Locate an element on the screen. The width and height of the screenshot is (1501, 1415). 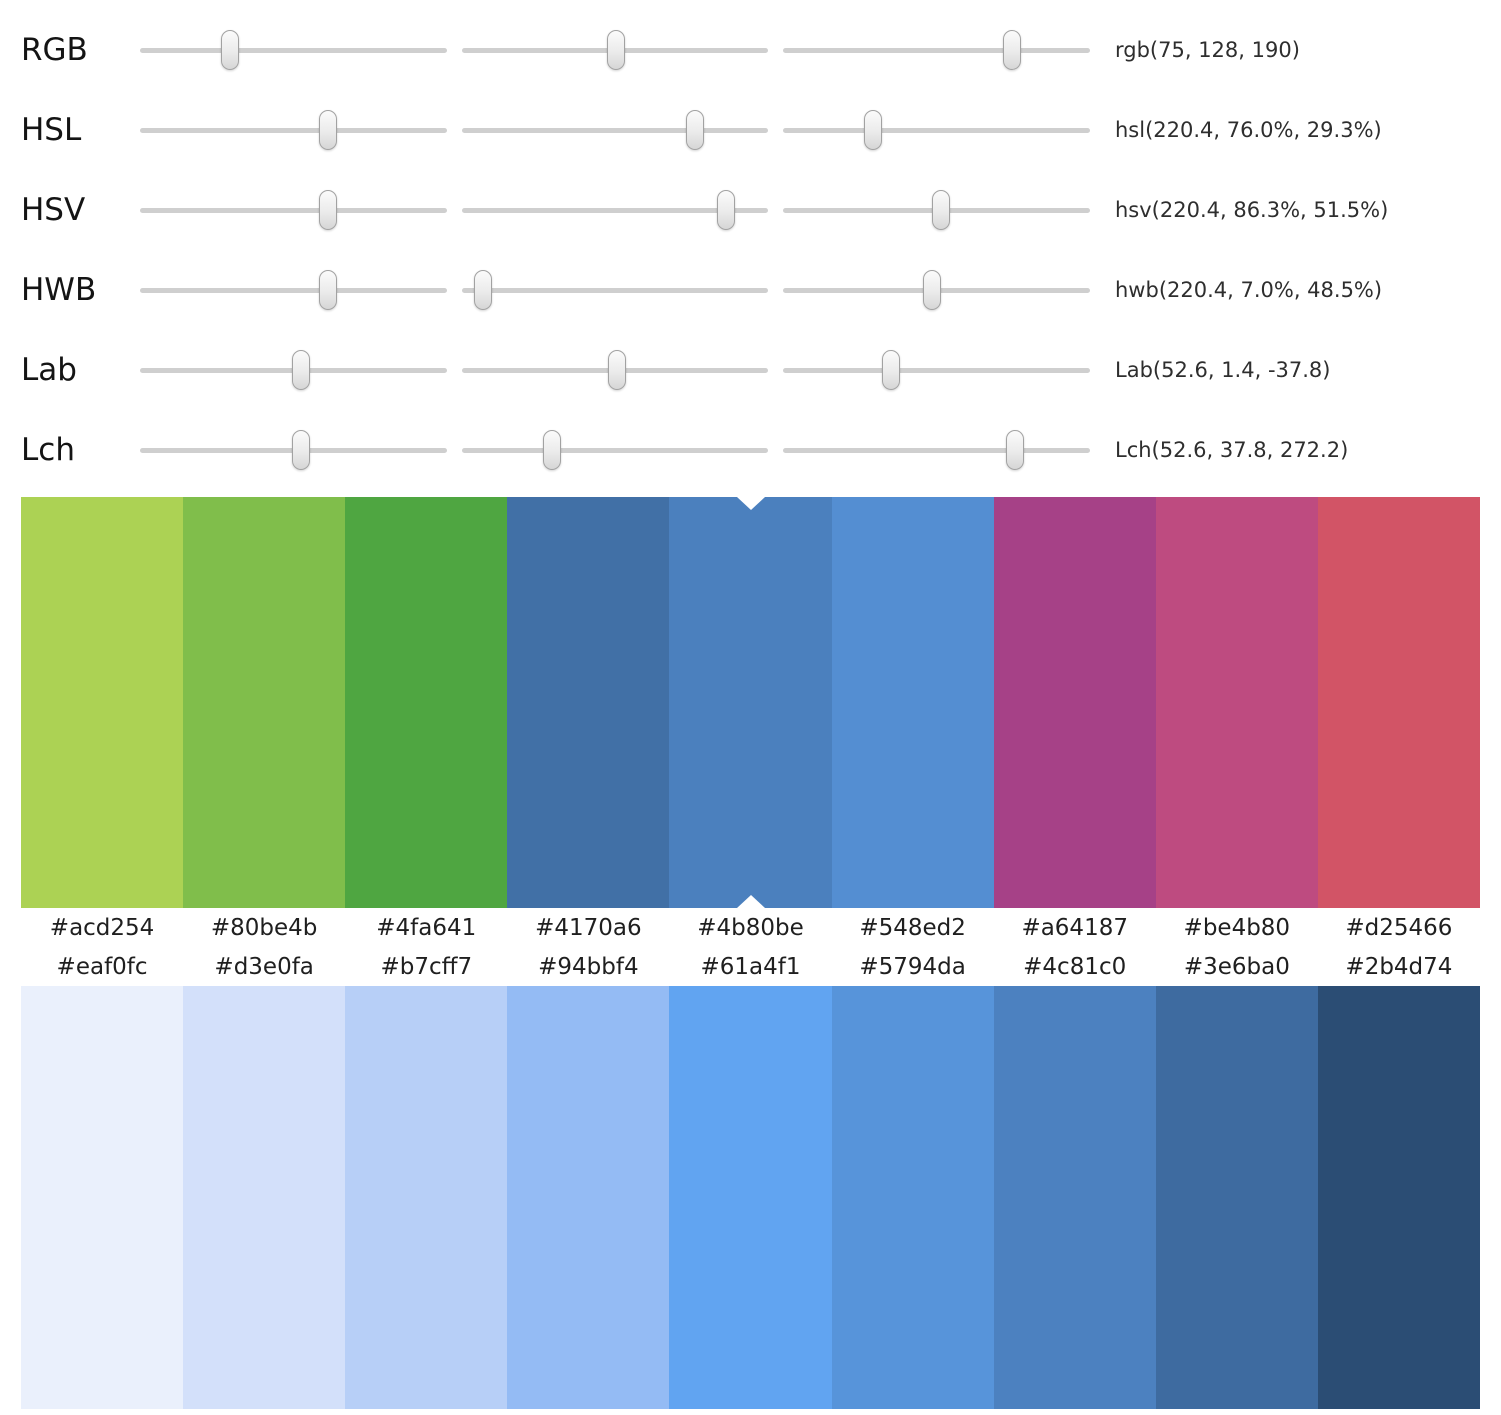
slider-row: HWB hwb(220.4, 7.0%, 48.5%) is located at coordinates (750, 290).